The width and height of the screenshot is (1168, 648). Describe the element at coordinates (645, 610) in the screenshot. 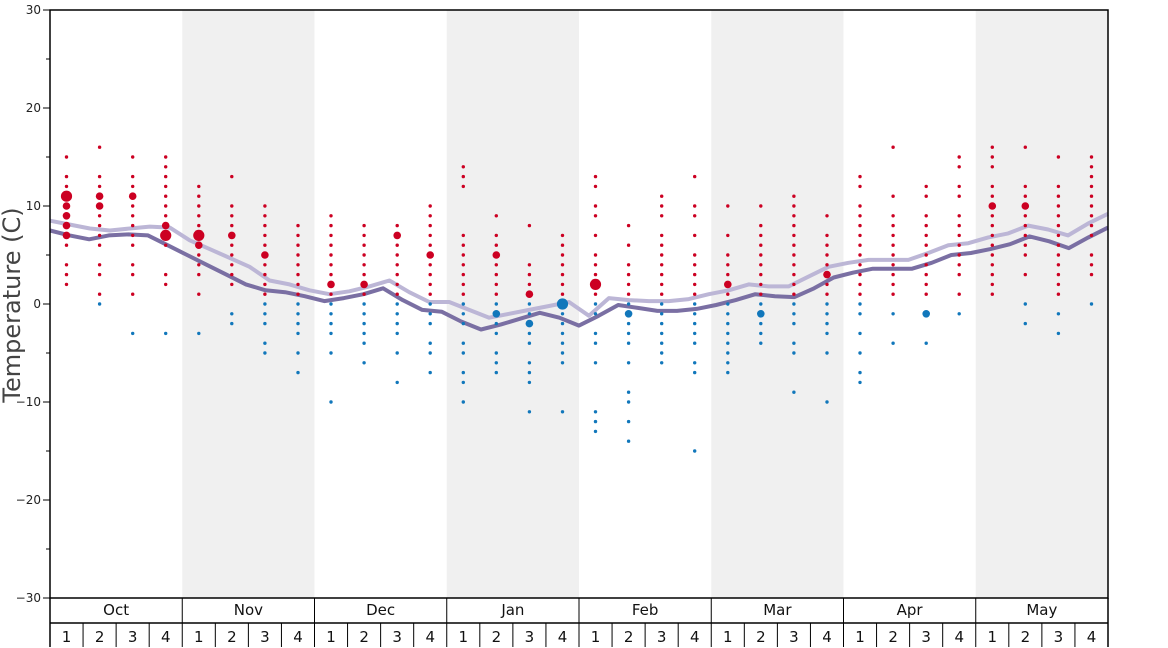

I see `month-label-feb: Feb` at that location.